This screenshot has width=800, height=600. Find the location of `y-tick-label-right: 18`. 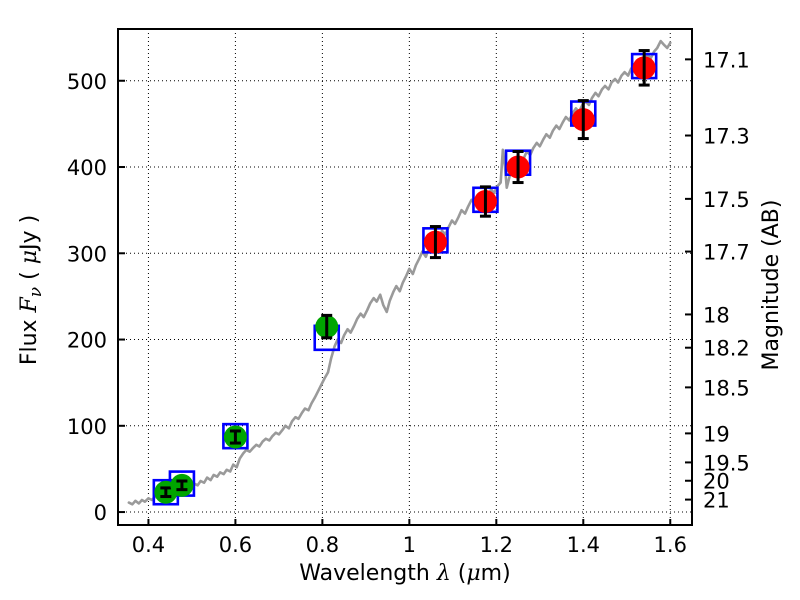

y-tick-label-right: 18 is located at coordinates (716, 315).